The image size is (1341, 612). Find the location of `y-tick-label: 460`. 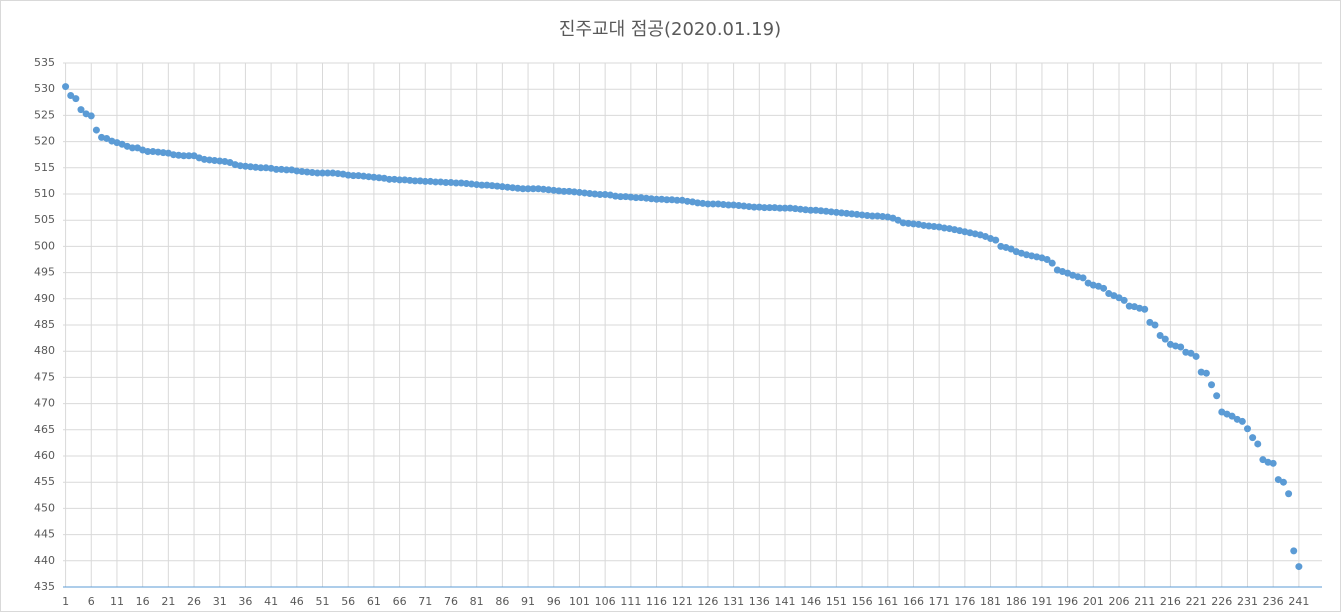

y-tick-label: 460 is located at coordinates (44, 455).